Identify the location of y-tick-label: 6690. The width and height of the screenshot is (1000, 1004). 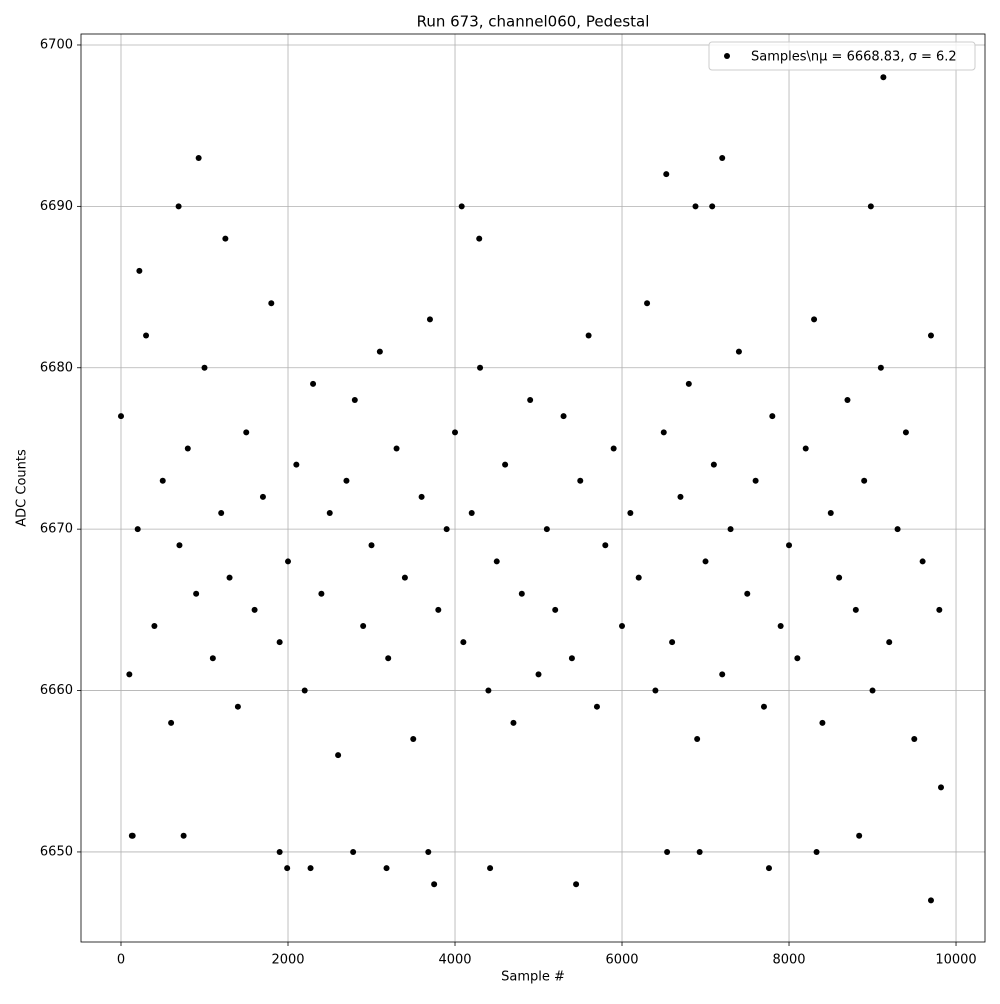
(56, 206).